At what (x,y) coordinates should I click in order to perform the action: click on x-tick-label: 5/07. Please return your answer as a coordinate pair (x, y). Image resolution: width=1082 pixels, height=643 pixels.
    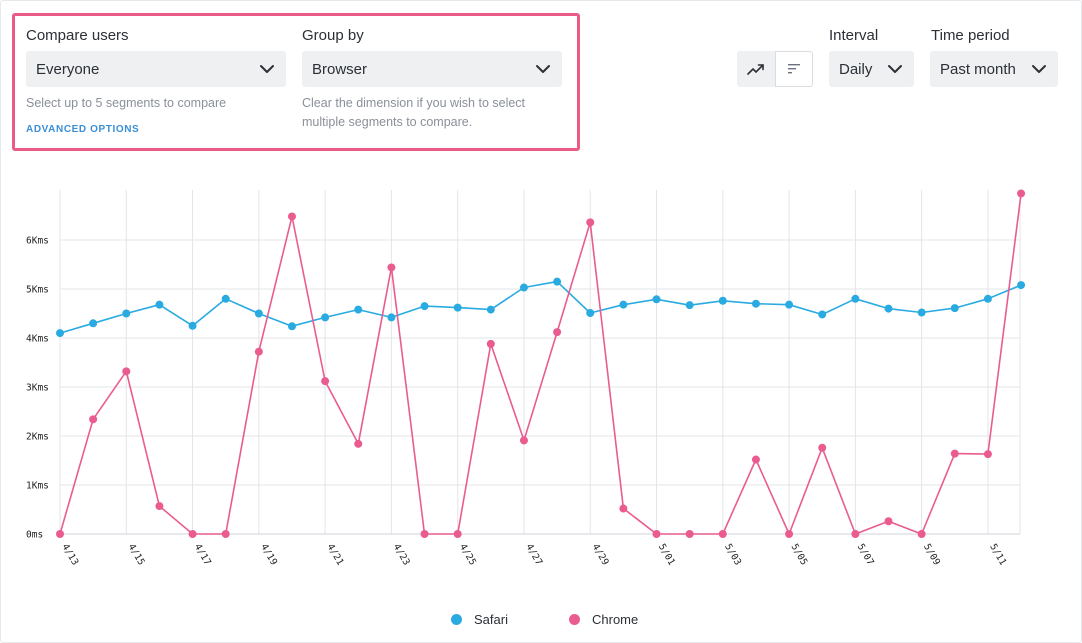
    Looking at the image, I should click on (865, 554).